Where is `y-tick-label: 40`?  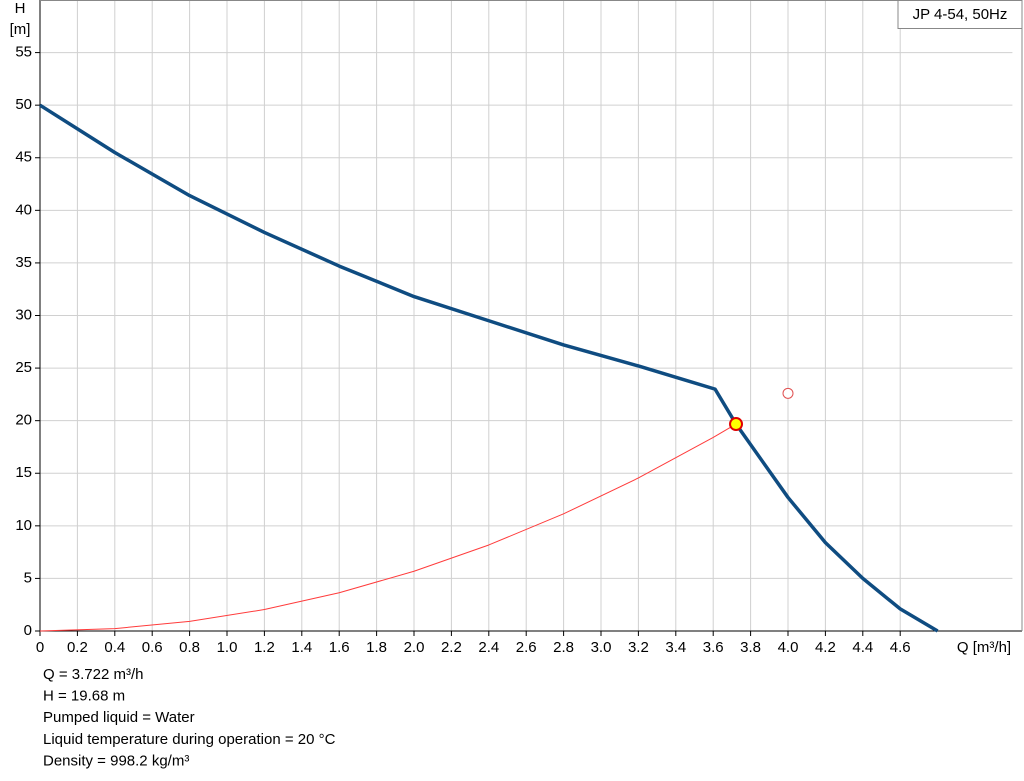 y-tick-label: 40 is located at coordinates (23, 209).